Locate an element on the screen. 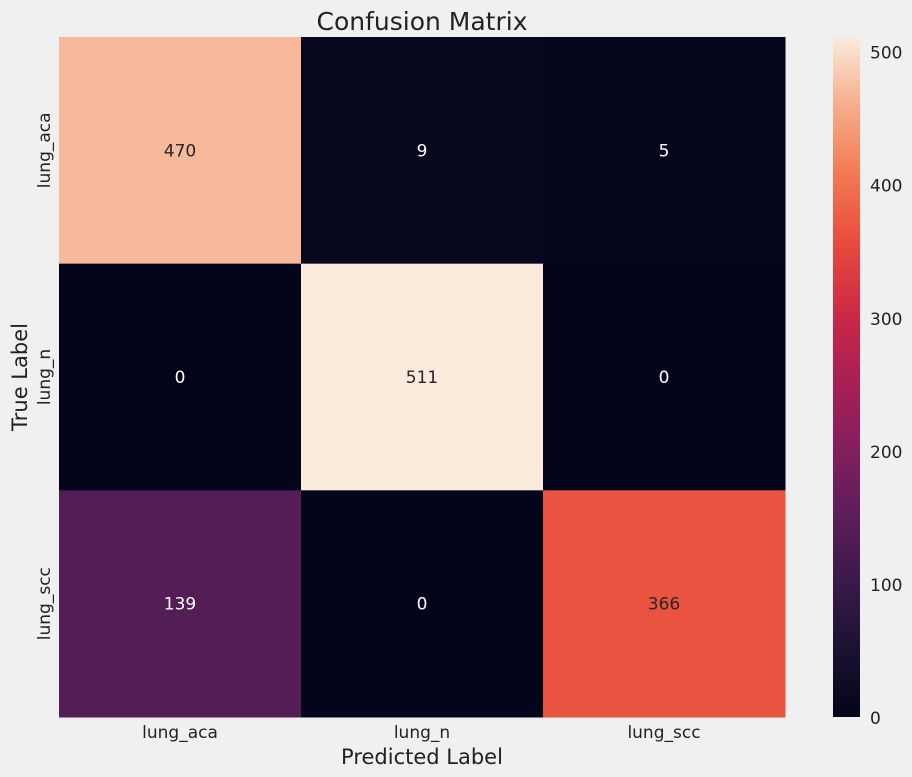  colorbar-tick-label: 200 is located at coordinates (886, 453).